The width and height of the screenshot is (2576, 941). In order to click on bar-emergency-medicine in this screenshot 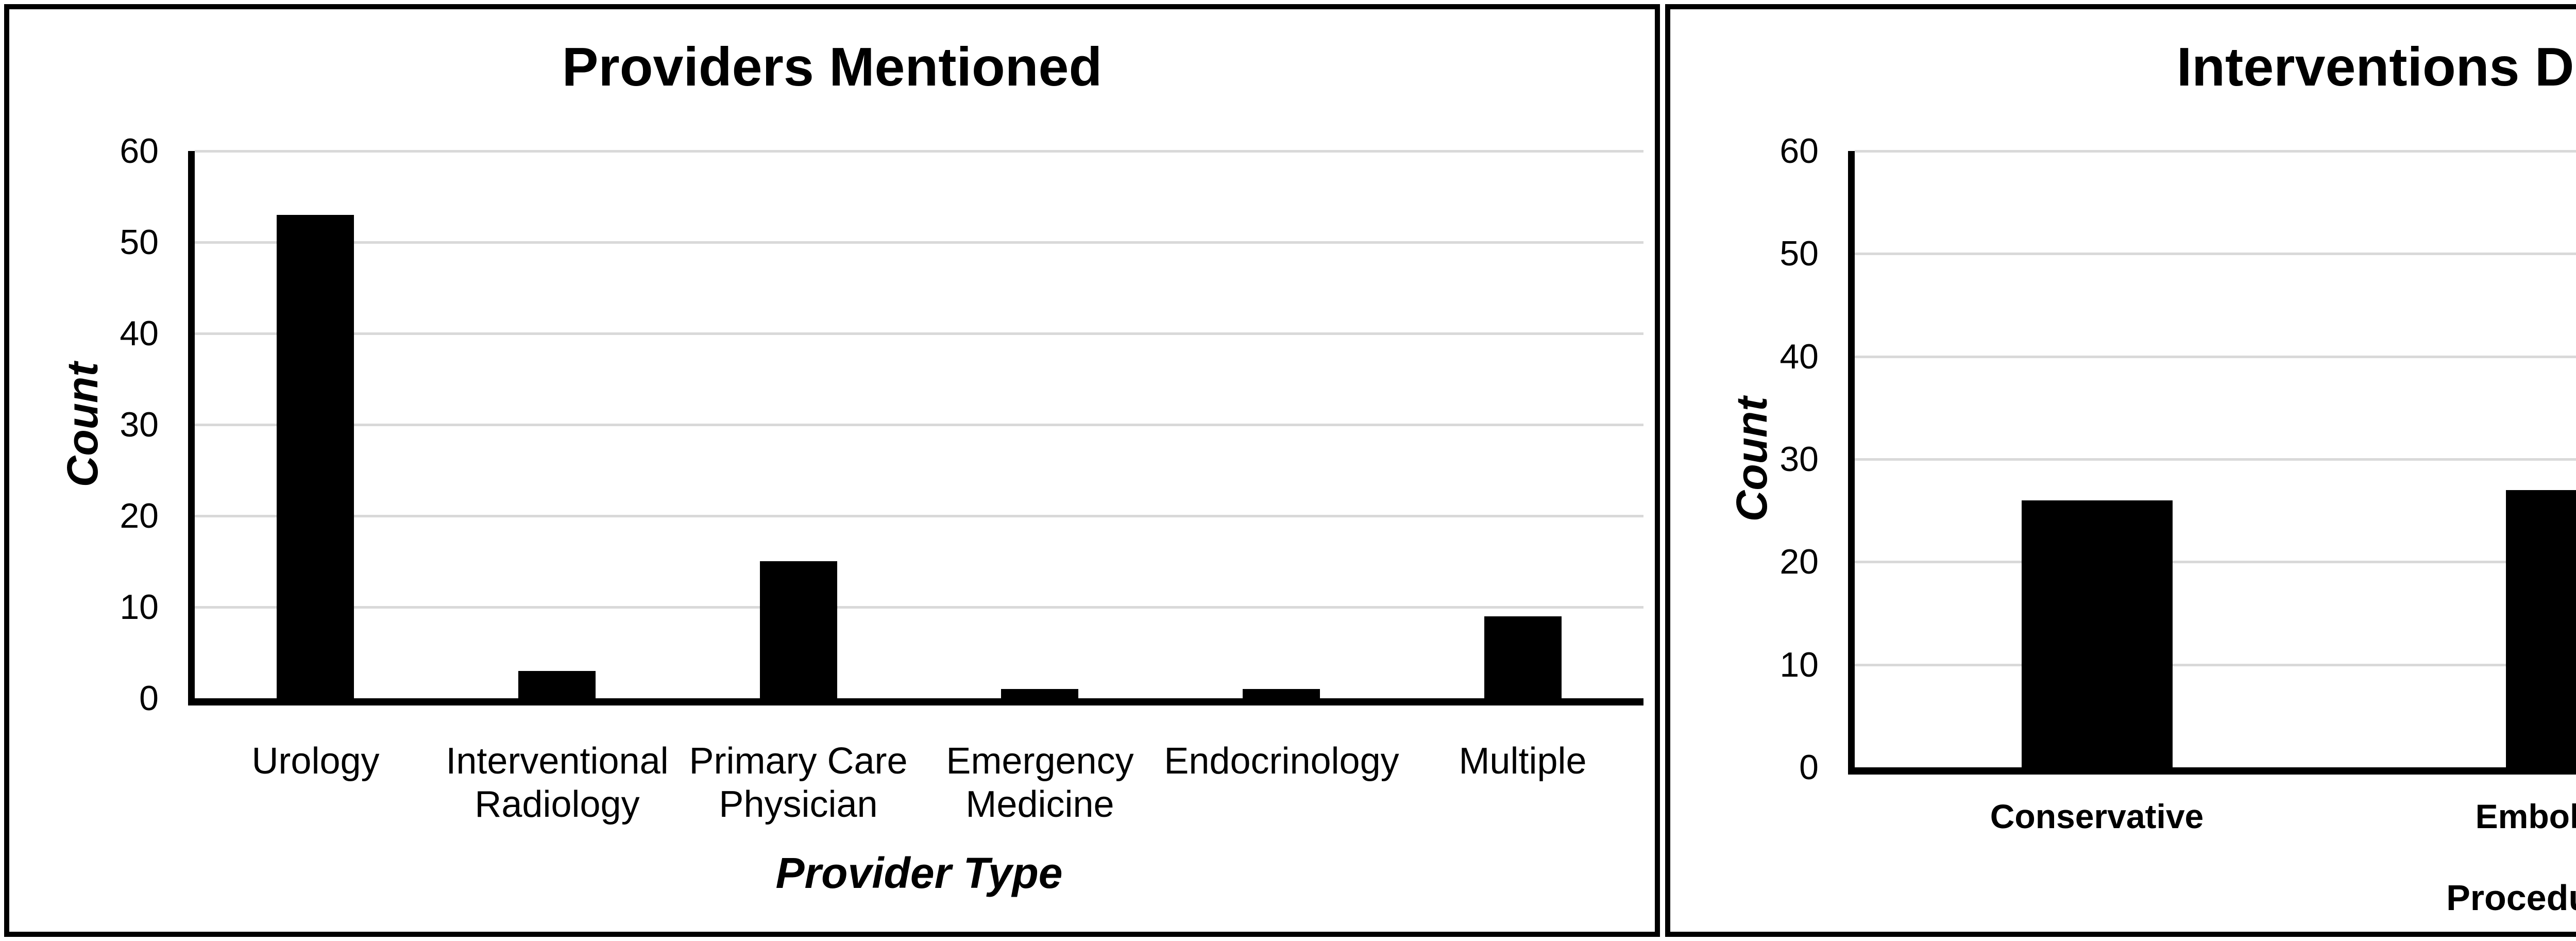, I will do `click(1039, 693)`.